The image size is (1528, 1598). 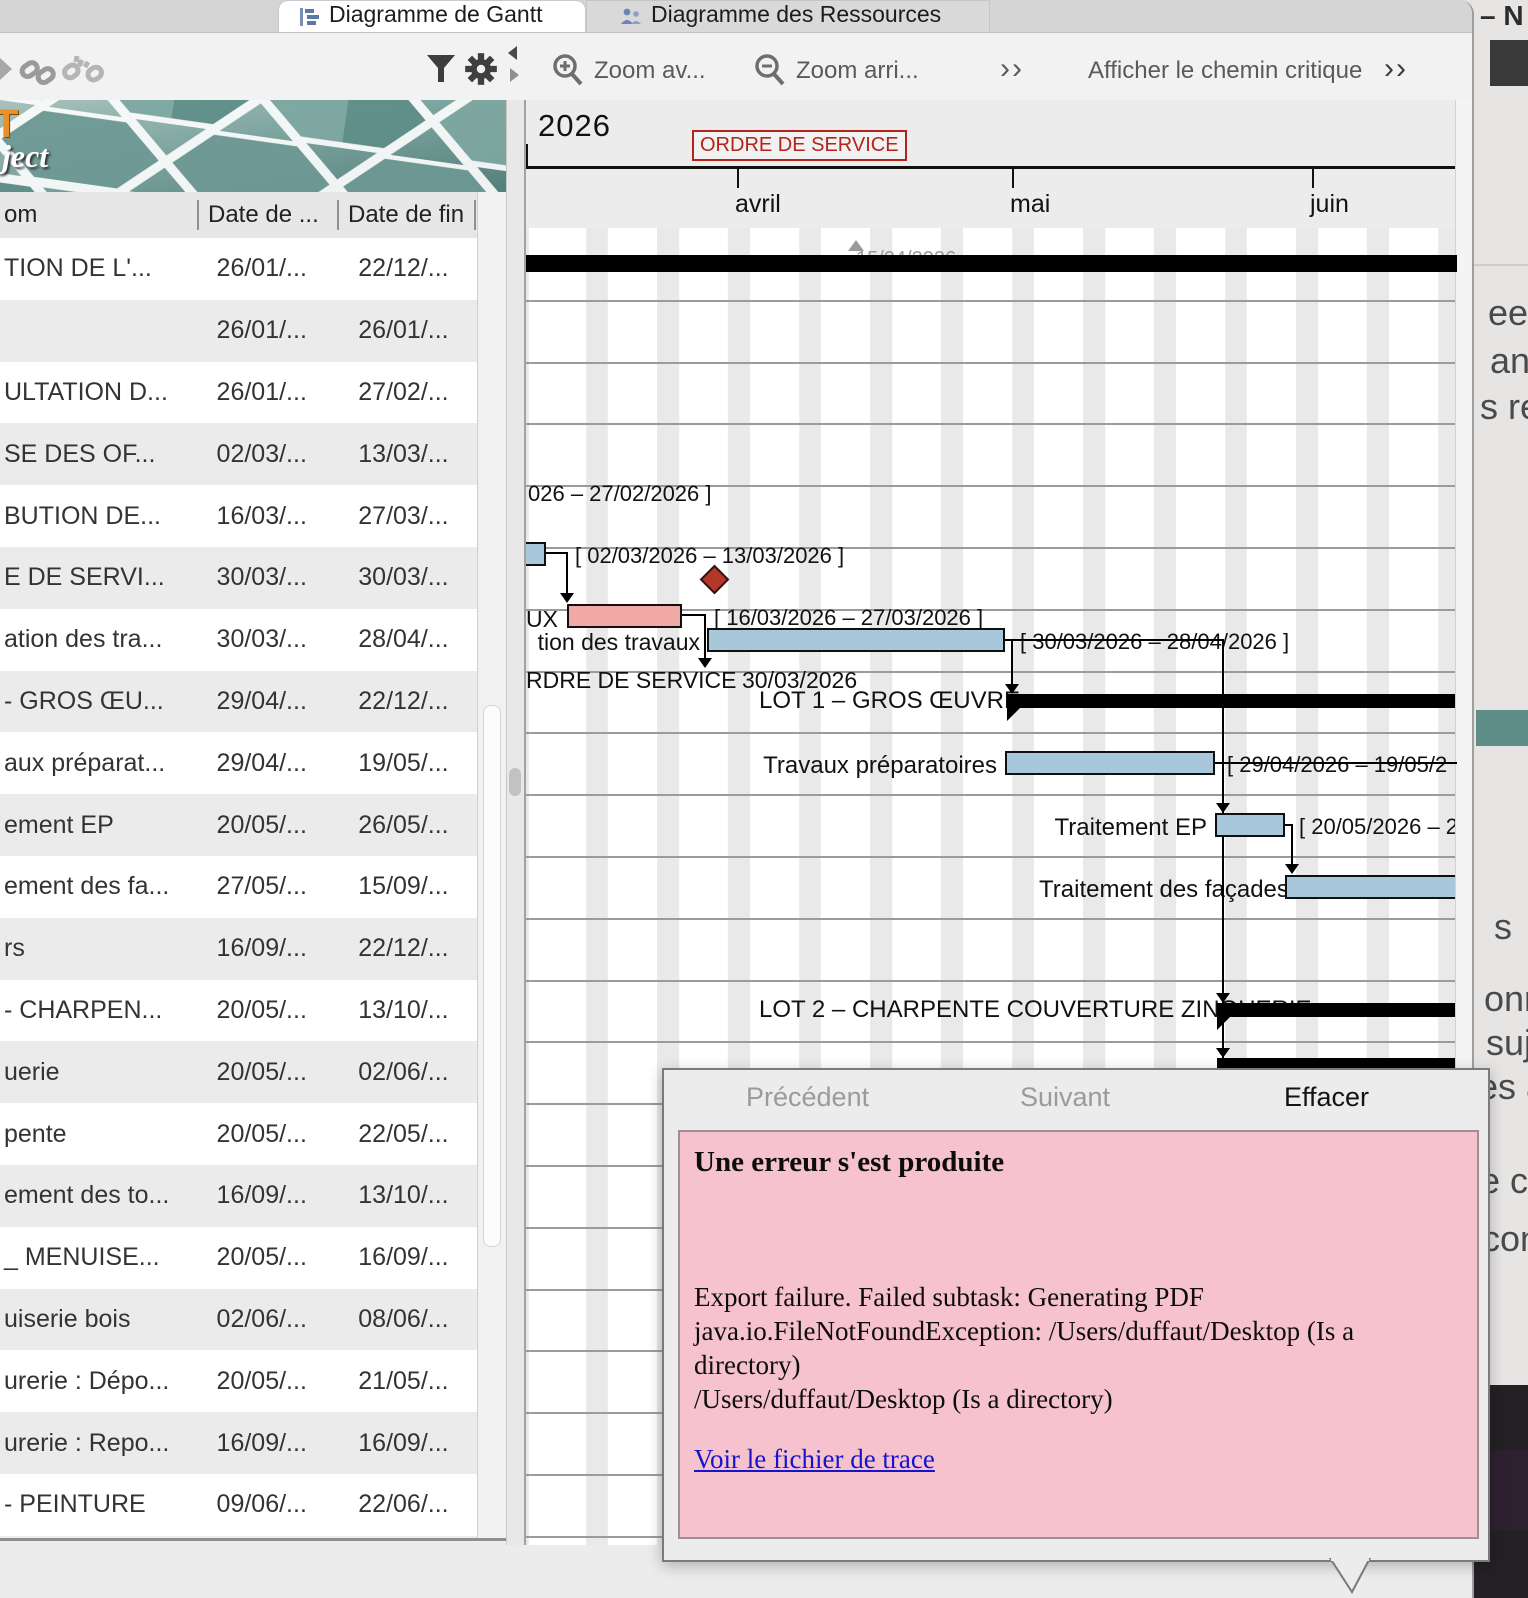 What do you see at coordinates (514, 75) in the screenshot?
I see `collapse-right-icon` at bounding box center [514, 75].